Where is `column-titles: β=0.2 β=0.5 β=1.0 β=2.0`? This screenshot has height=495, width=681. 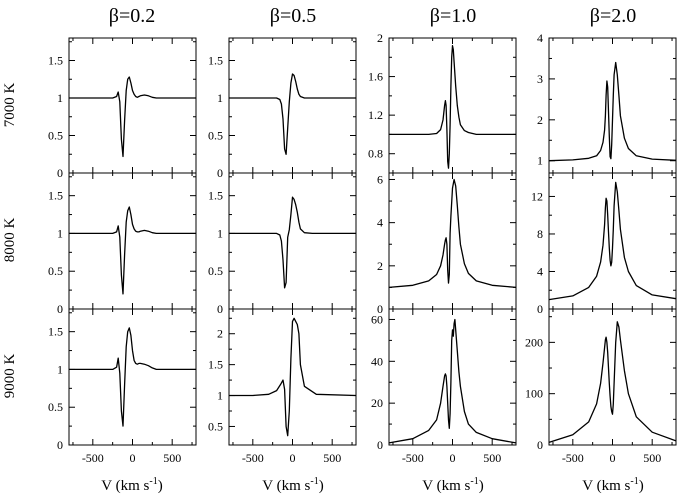
column-titles: β=0.2 β=0.5 β=1.0 β=2.0 is located at coordinates (372, 16).